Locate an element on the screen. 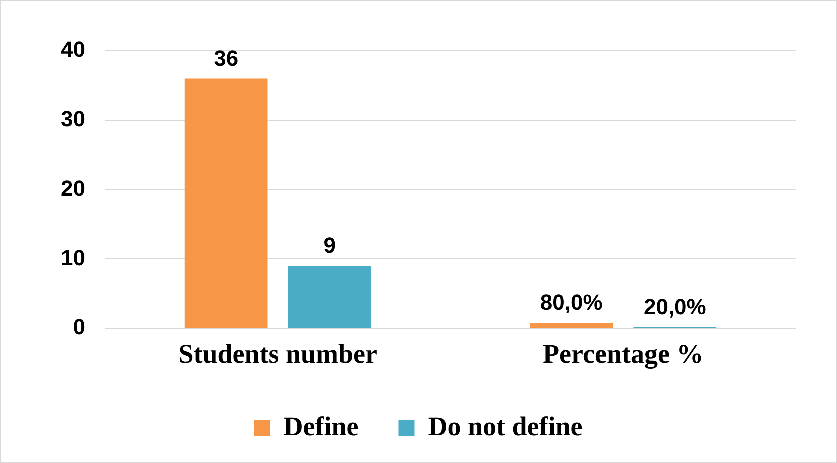 This screenshot has width=837, height=463. y-tick-label: 10 is located at coordinates (73, 257).